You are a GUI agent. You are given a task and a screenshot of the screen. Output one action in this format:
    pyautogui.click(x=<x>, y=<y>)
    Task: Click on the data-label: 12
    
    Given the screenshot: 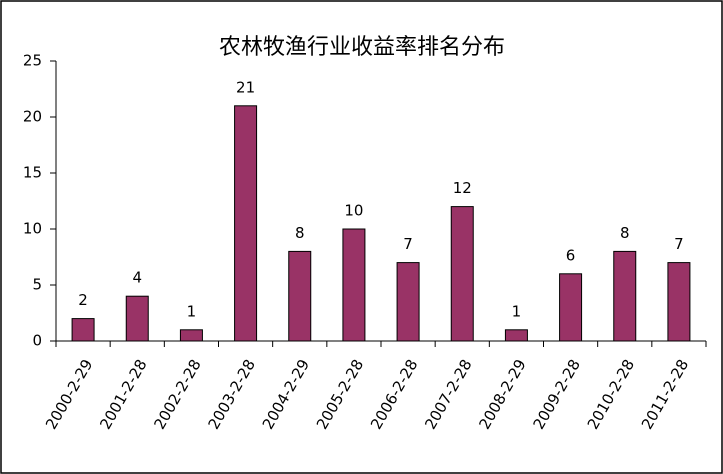 What is the action you would take?
    pyautogui.click(x=462, y=188)
    